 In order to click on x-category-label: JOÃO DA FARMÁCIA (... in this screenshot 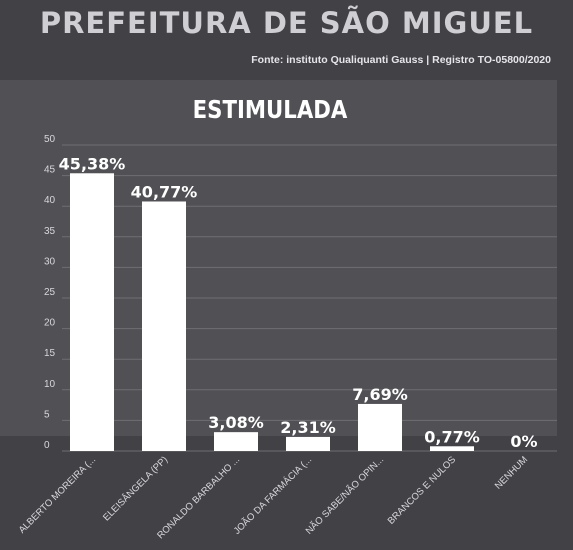, I will do `click(273, 495)`.